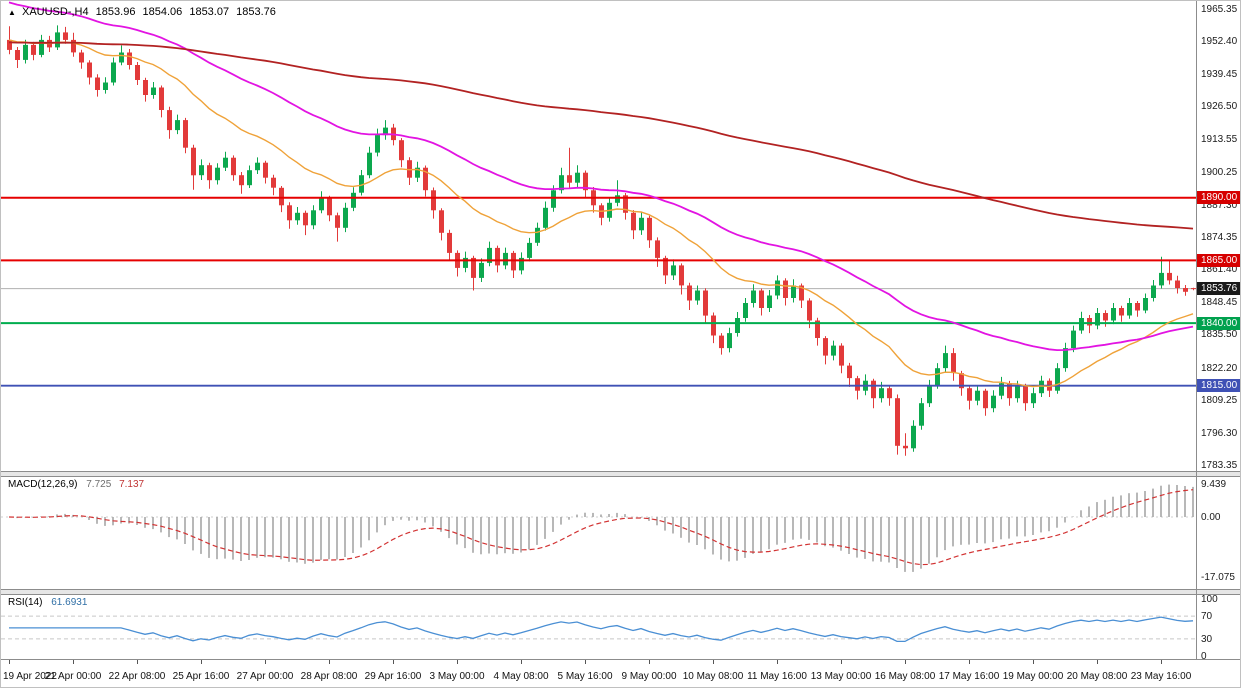 The width and height of the screenshot is (1241, 688). What do you see at coordinates (620, 592) in the screenshot?
I see `panel-separator-macd-rsi` at bounding box center [620, 592].